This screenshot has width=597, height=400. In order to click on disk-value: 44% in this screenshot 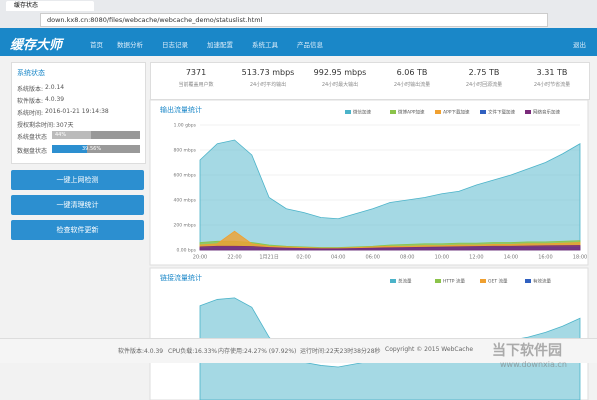, I will do `click(61, 135)`.